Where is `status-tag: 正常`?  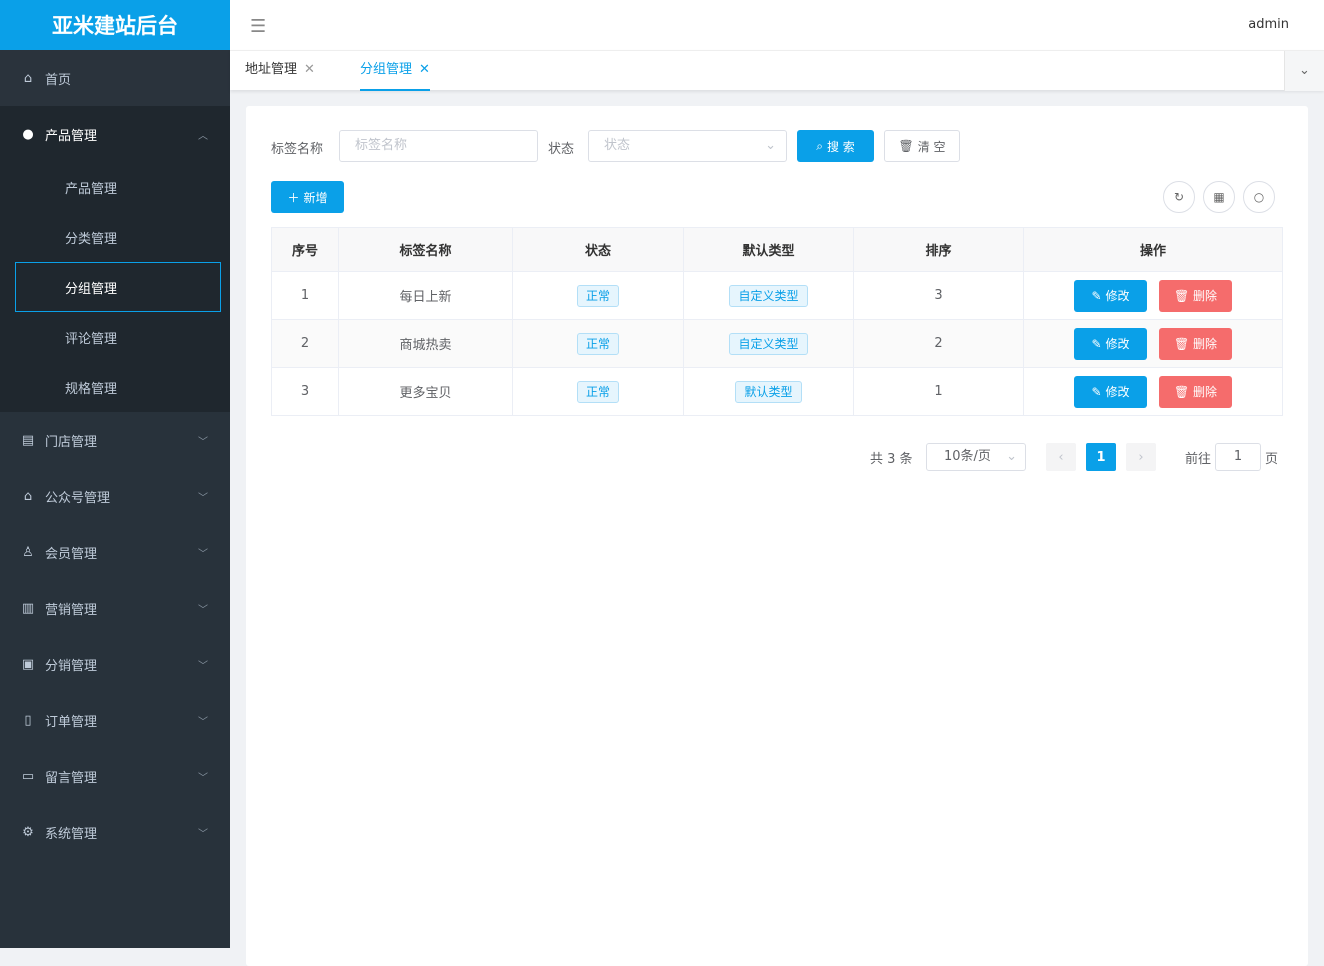 status-tag: 正常 is located at coordinates (597, 391).